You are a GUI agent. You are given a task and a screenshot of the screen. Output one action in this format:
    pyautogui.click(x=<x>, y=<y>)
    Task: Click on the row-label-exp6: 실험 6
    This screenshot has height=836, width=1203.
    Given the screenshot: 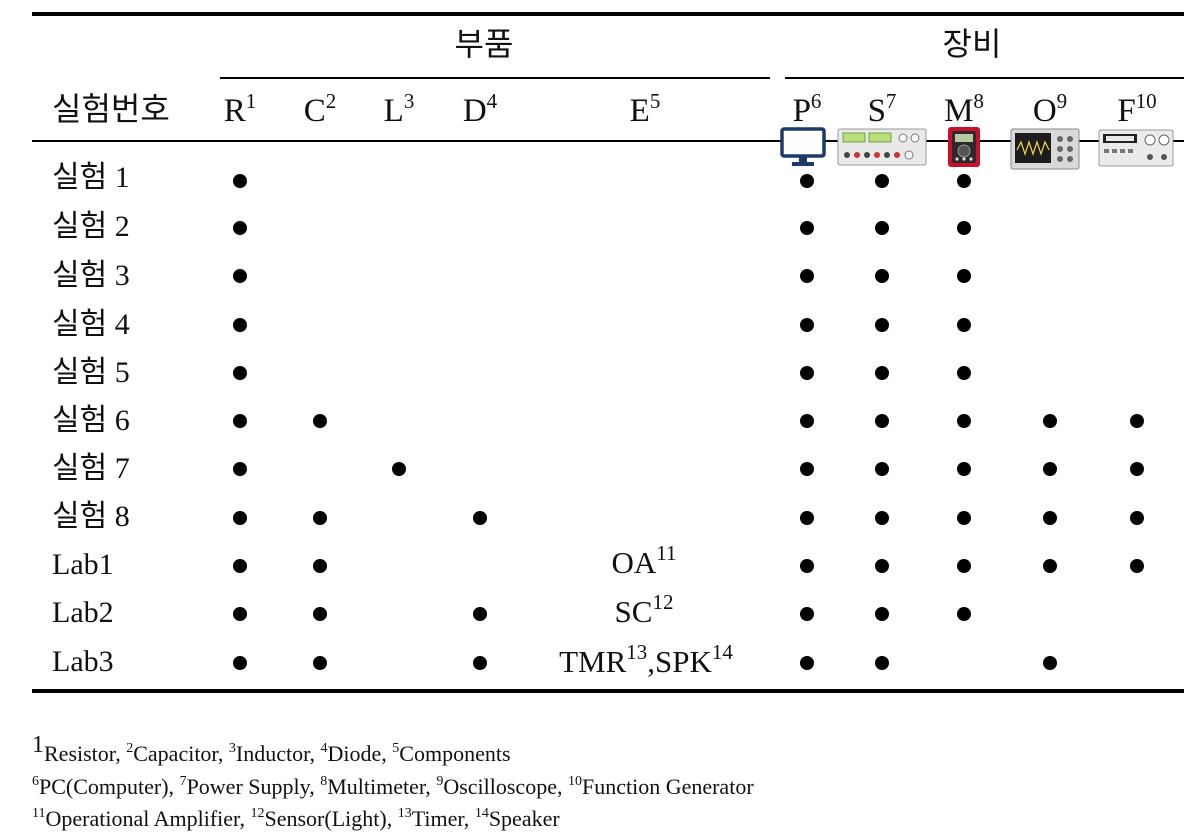 What is the action you would take?
    pyautogui.click(x=91, y=420)
    